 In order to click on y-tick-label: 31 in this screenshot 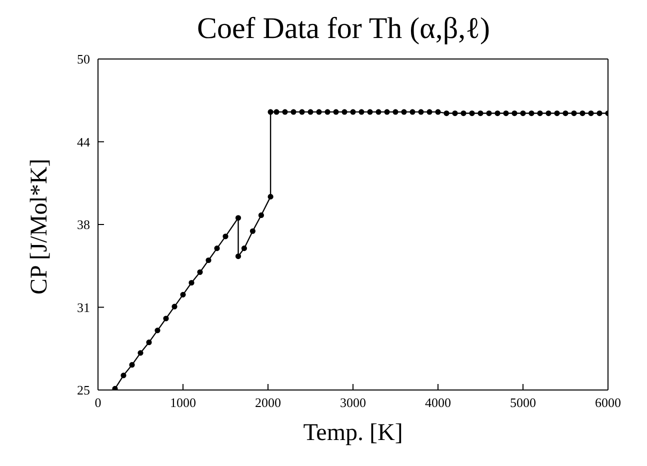, I will do `click(83, 307)`.